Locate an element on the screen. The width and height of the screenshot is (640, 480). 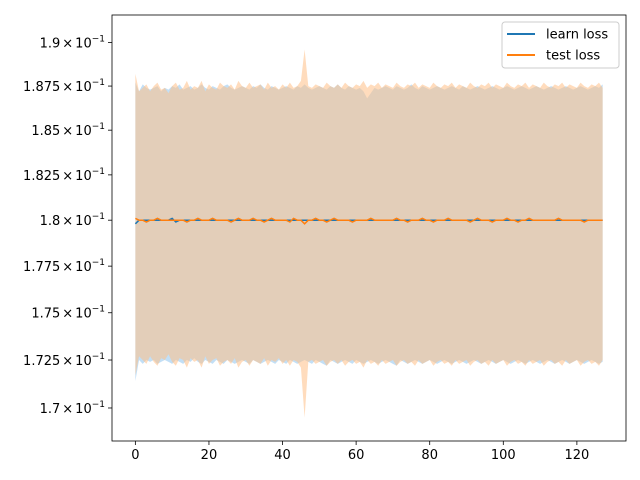
x-tick-label: 100 is located at coordinates (503, 455).